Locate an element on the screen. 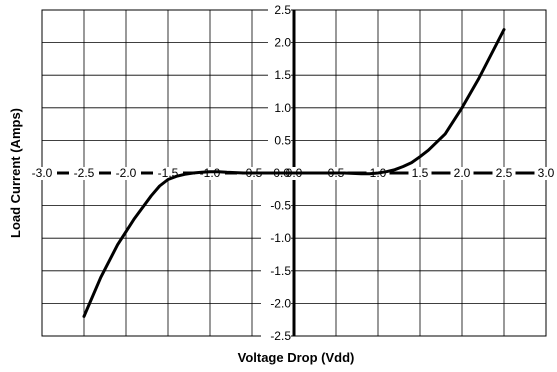 Image resolution: width=557 pixels, height=372 pixels. y-axis-title: Load Current (Amps) is located at coordinates (15, 173).